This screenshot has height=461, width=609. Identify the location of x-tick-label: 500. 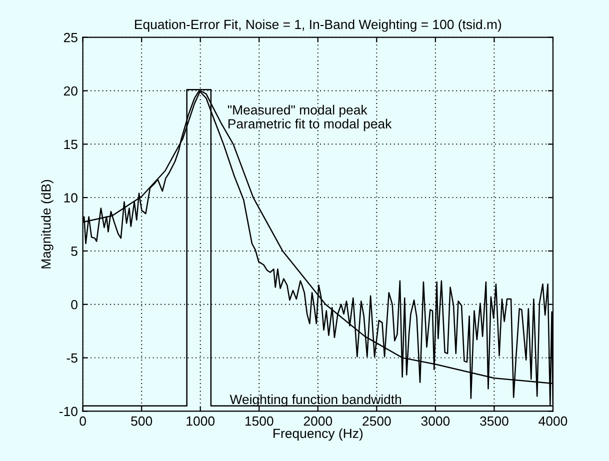
(141, 421).